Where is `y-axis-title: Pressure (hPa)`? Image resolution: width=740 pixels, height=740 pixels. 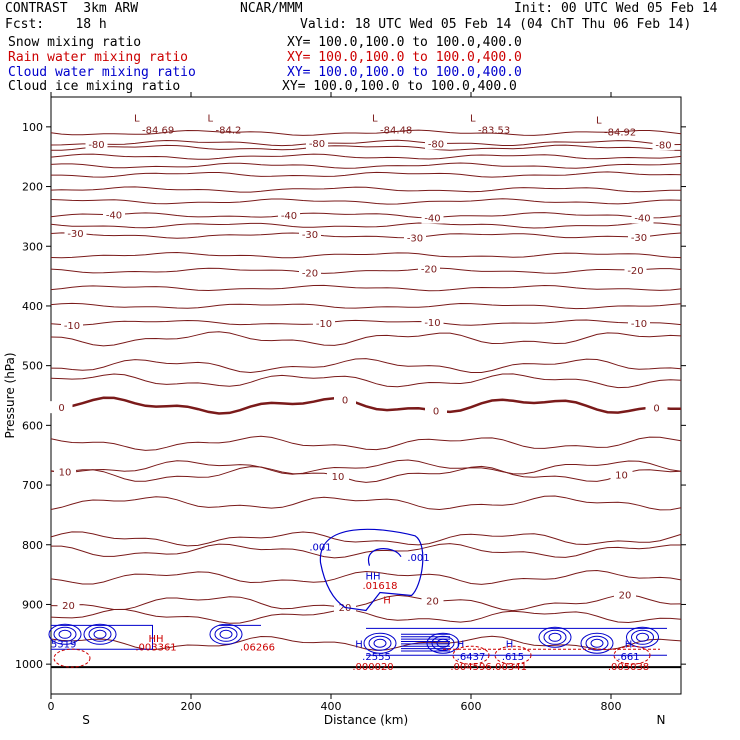 y-axis-title: Pressure (hPa) is located at coordinates (10, 395).